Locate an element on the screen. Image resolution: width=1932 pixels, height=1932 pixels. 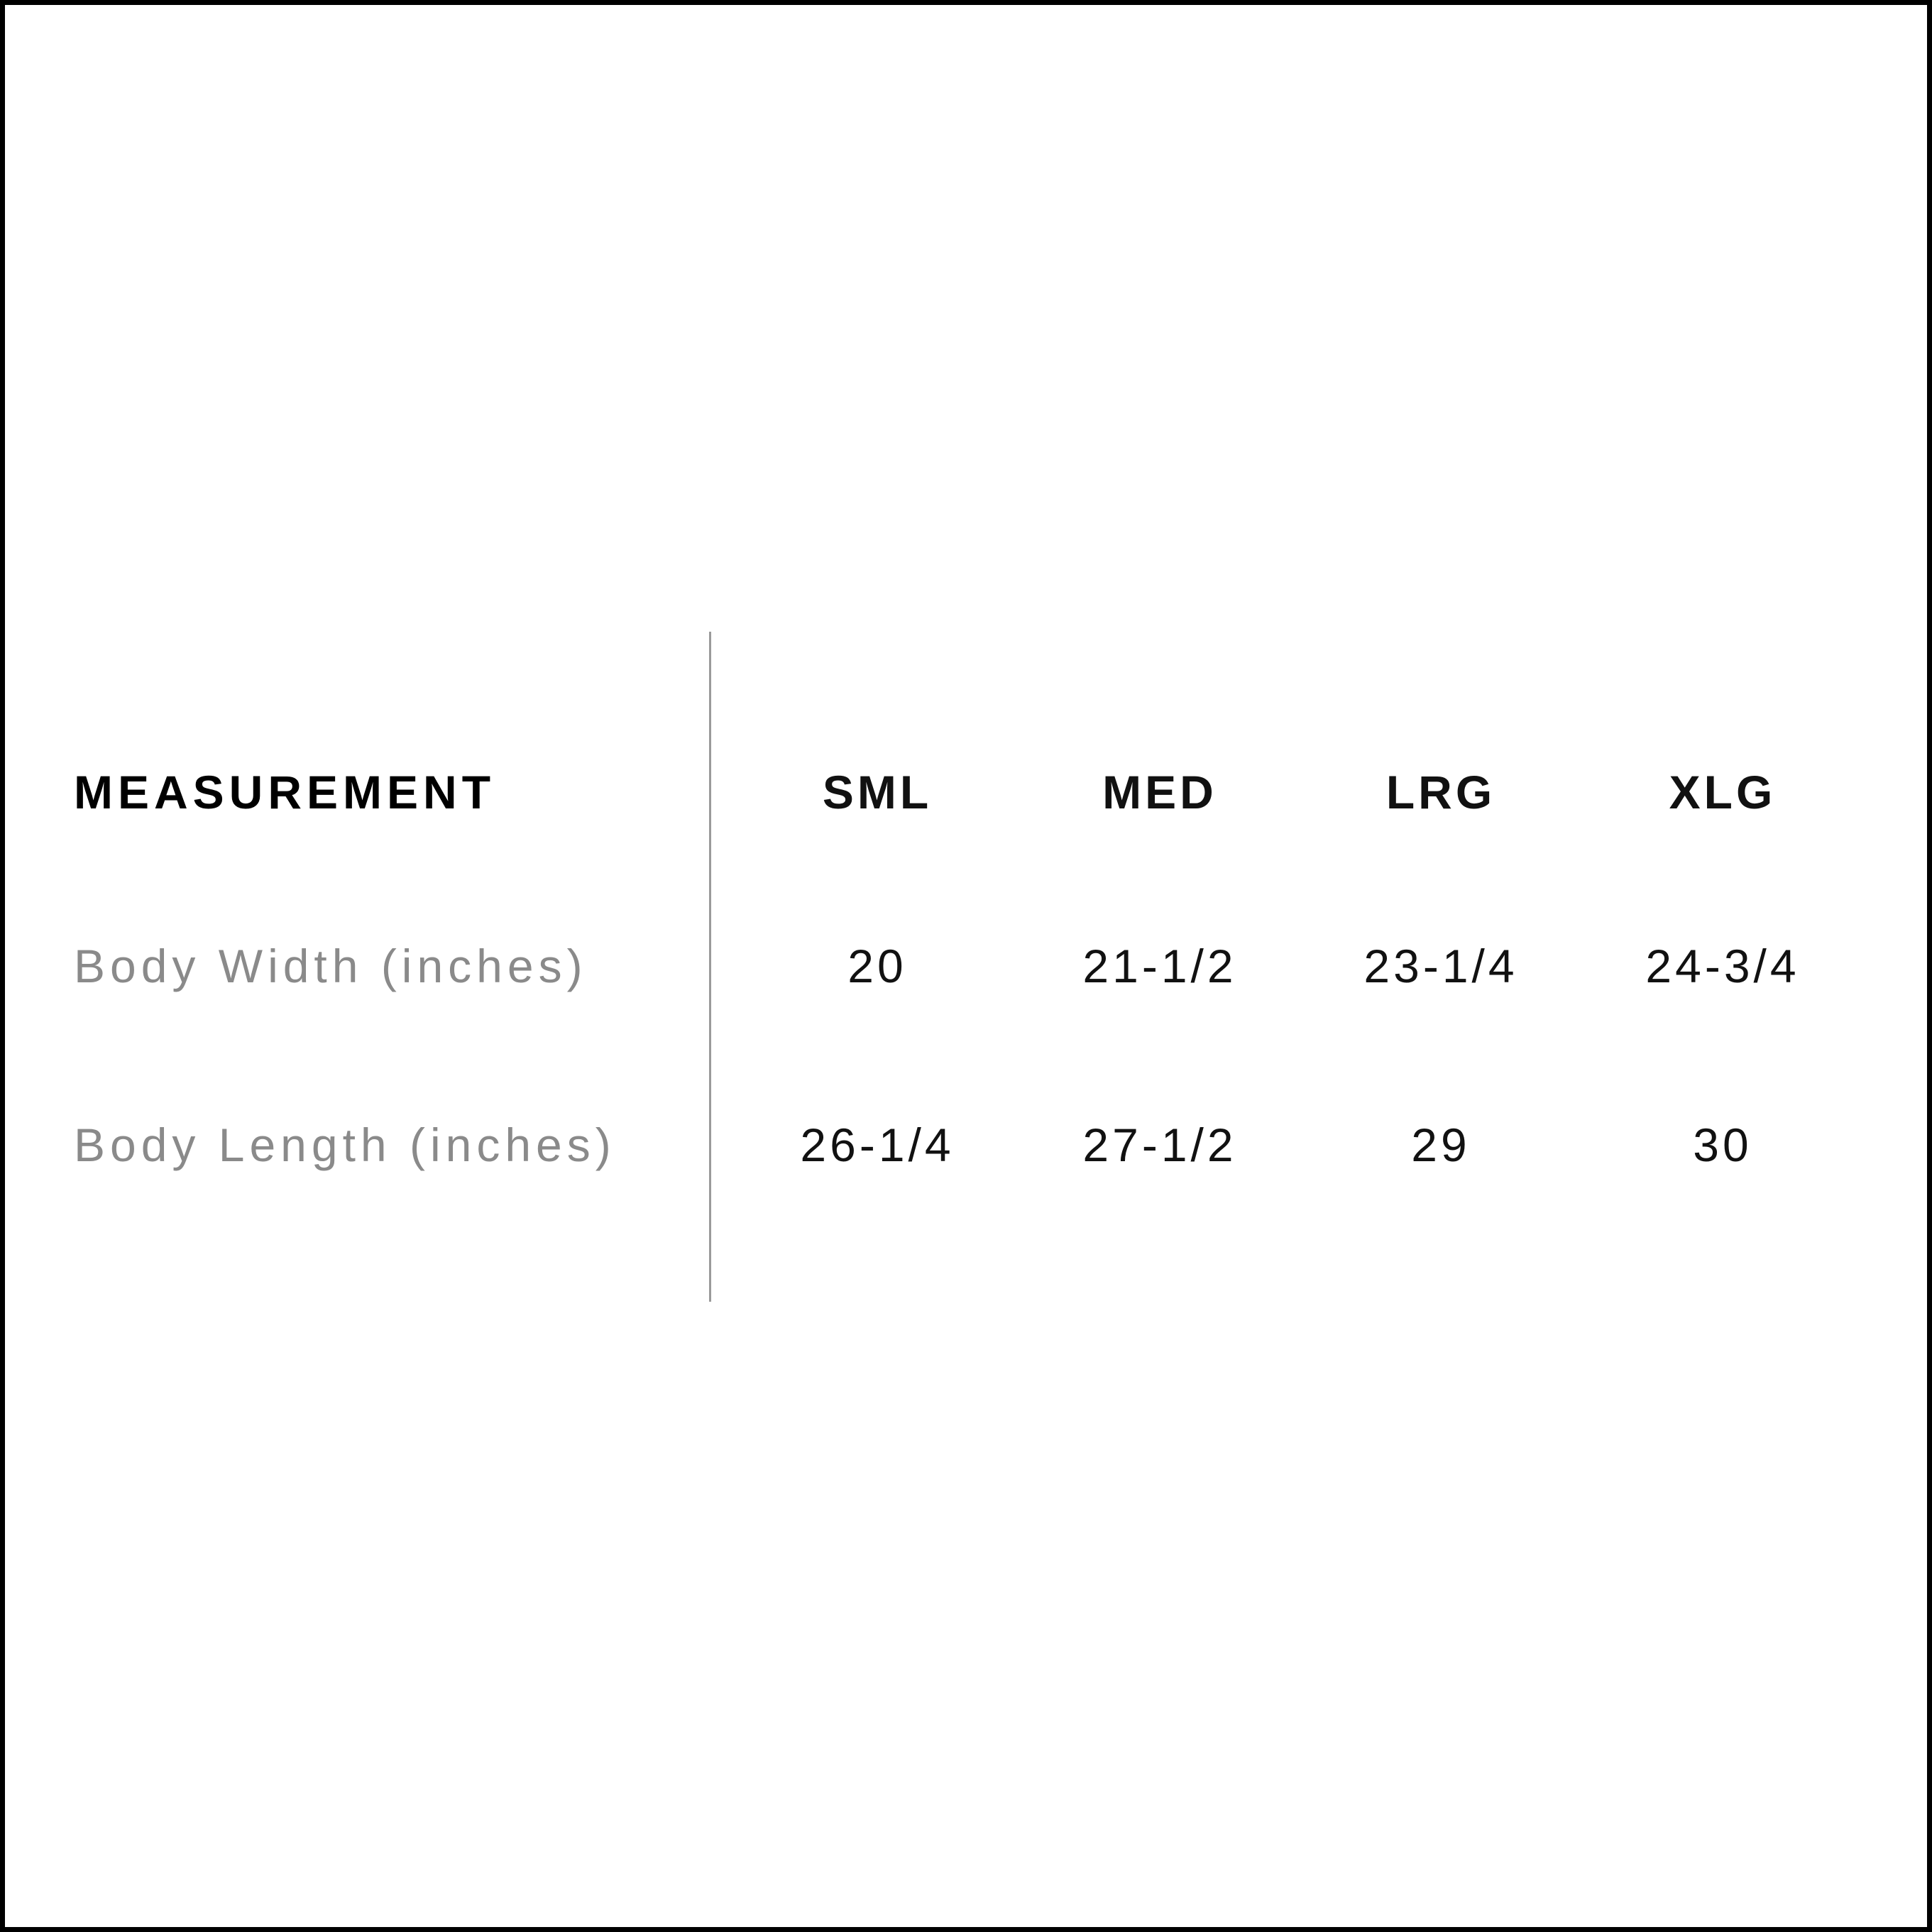
table-cell: 21-1/2 is located at coordinates (1159, 966).